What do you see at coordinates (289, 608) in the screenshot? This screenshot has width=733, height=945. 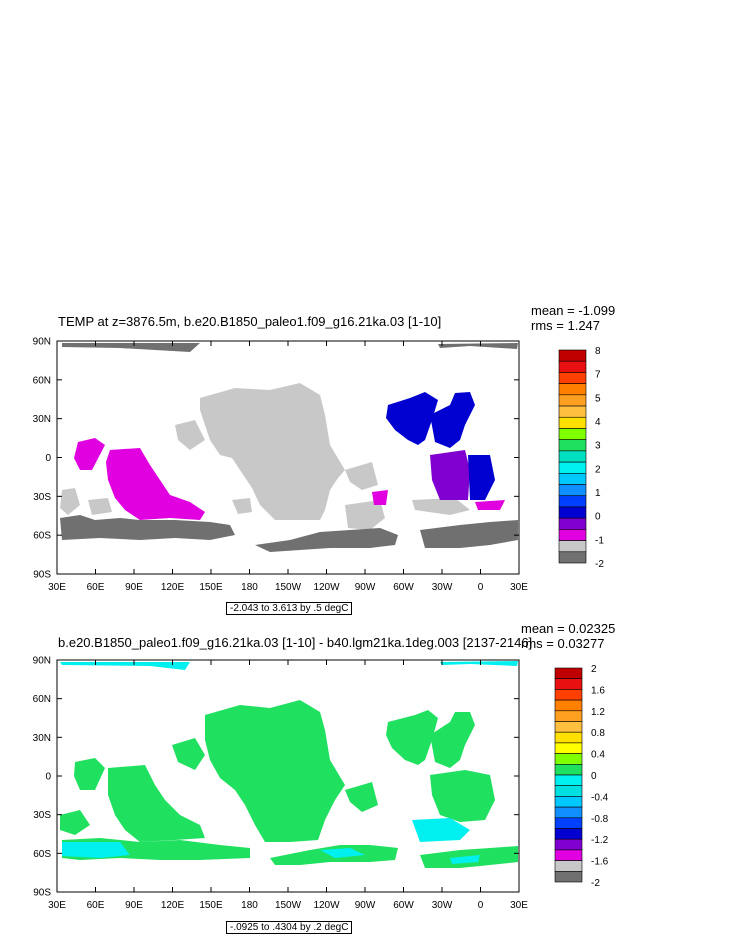 I see `contour-range-note: -2.043 to 3.613 by .5 degC` at bounding box center [289, 608].